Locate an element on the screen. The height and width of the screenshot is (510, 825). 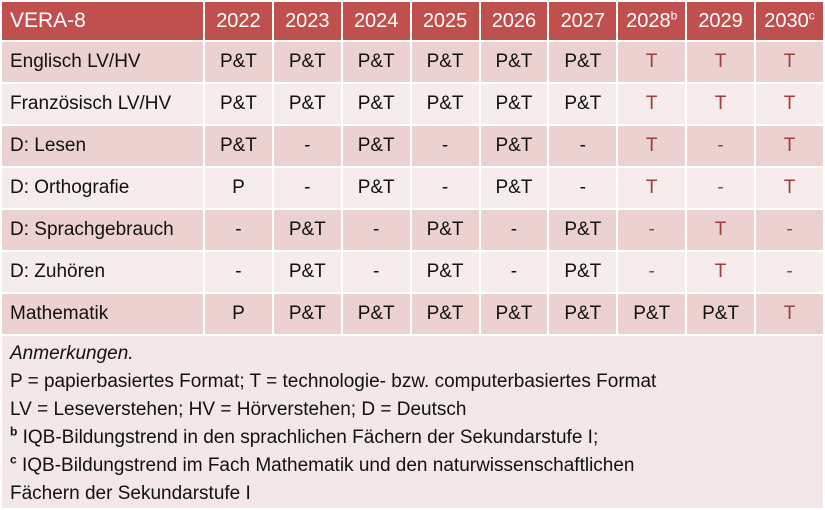
table-row: D: Zuhören - P&T - P&T - P&T - T - is located at coordinates (412, 272).